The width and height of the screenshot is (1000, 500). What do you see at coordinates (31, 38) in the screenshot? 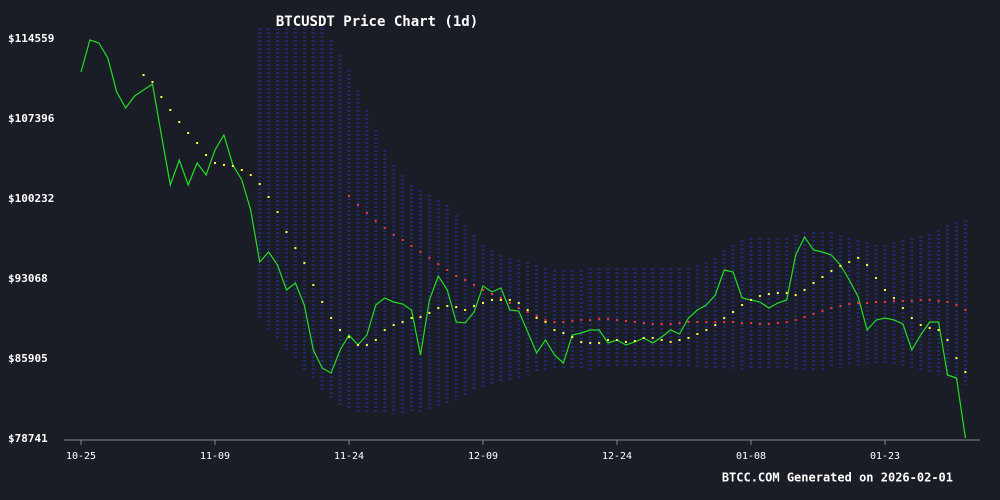
I see `y-tick-label: $114559` at bounding box center [31, 38].